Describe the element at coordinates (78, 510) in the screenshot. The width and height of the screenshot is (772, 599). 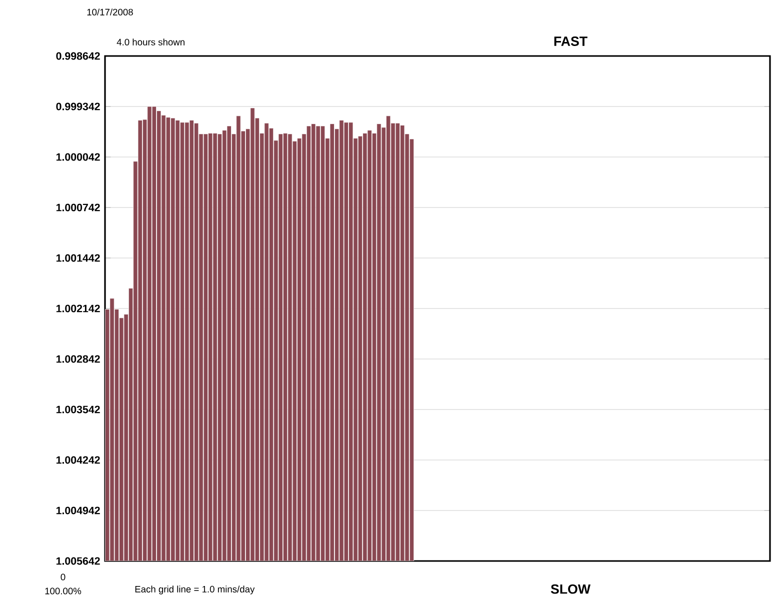
I see `y-tick-label: 1.004942` at that location.